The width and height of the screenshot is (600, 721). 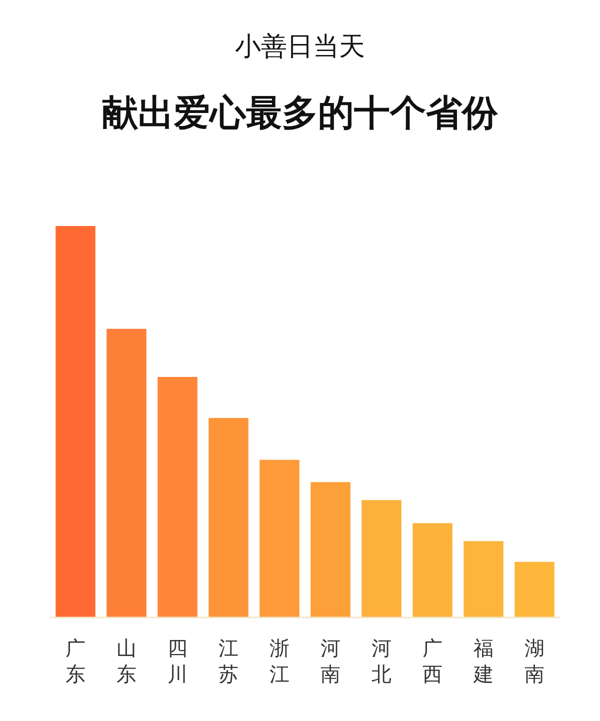 I want to click on x-tick-label: 广西, so click(x=432, y=661).